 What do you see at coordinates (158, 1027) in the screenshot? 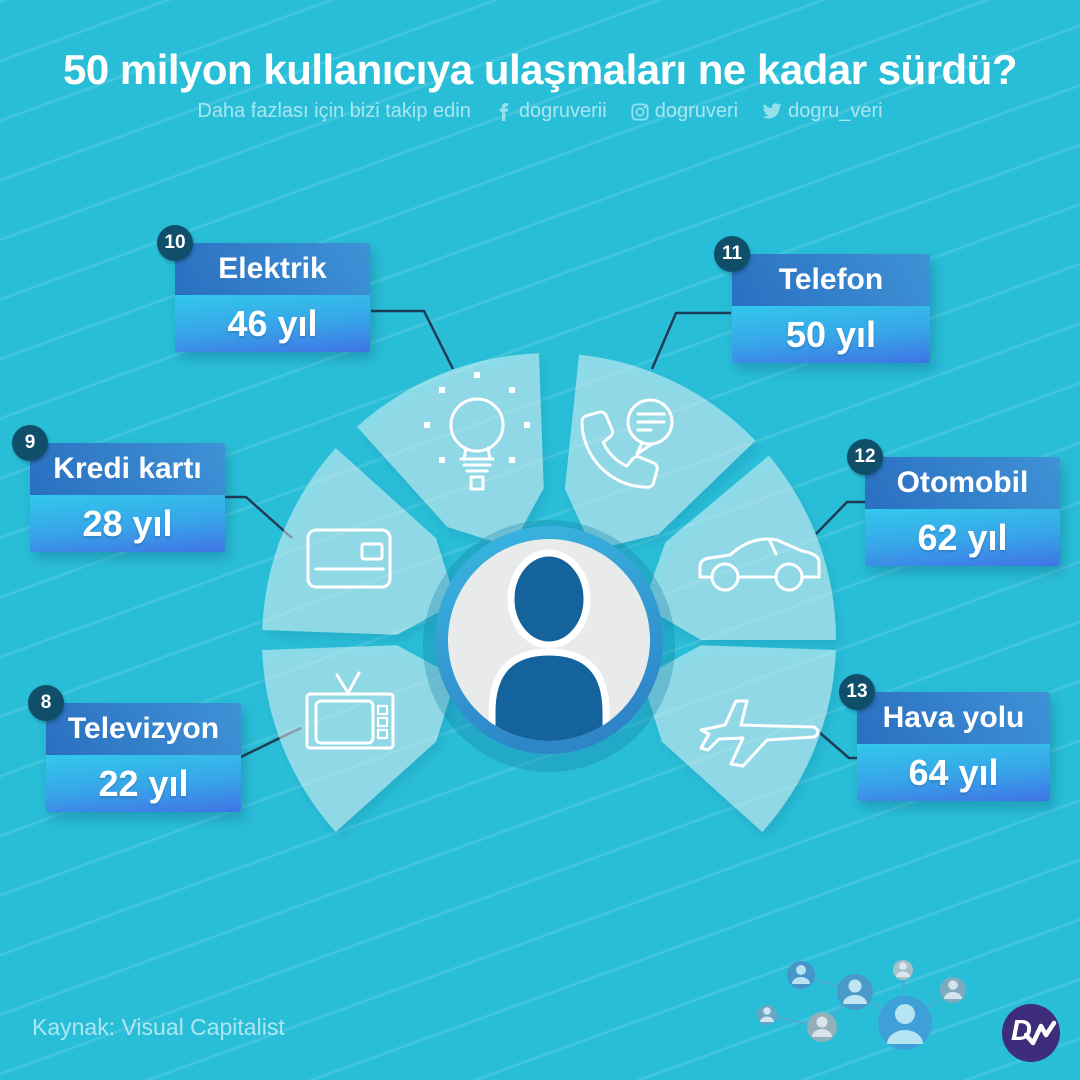
I see `source-credit: Kaynak: Visual Capitalist` at bounding box center [158, 1027].